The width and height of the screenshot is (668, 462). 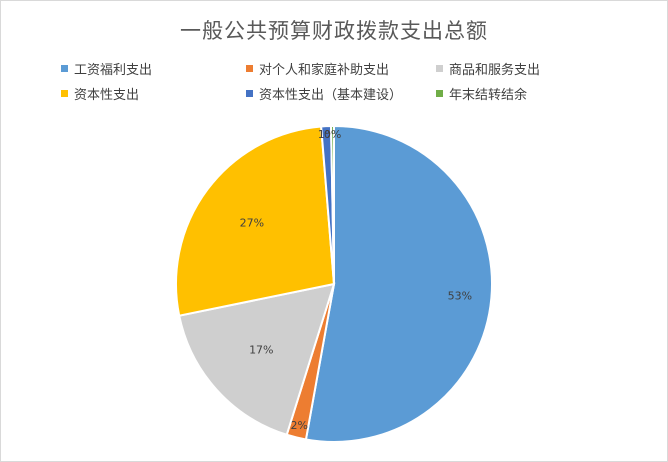 I want to click on legend-label: 年末结转结余, so click(x=488, y=95).